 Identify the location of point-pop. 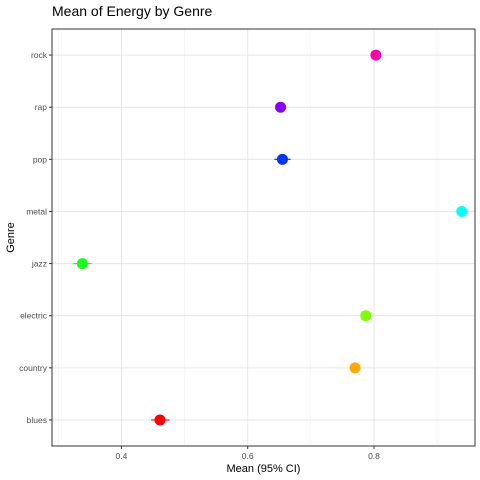
(282, 159).